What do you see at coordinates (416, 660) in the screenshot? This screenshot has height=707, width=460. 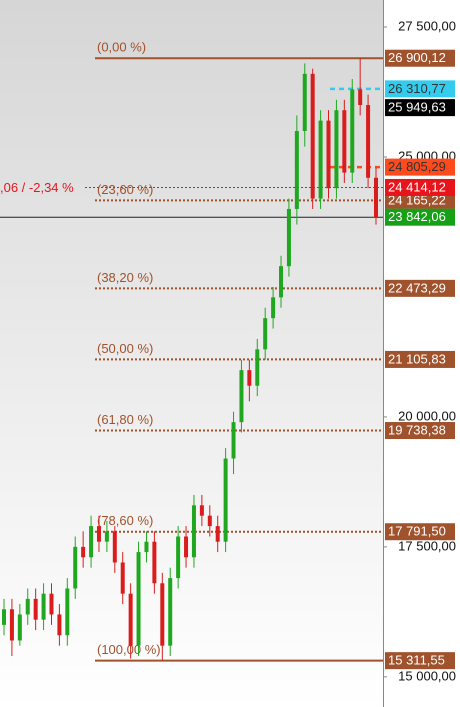 I see `fib-value-label: 15 311,55` at bounding box center [416, 660].